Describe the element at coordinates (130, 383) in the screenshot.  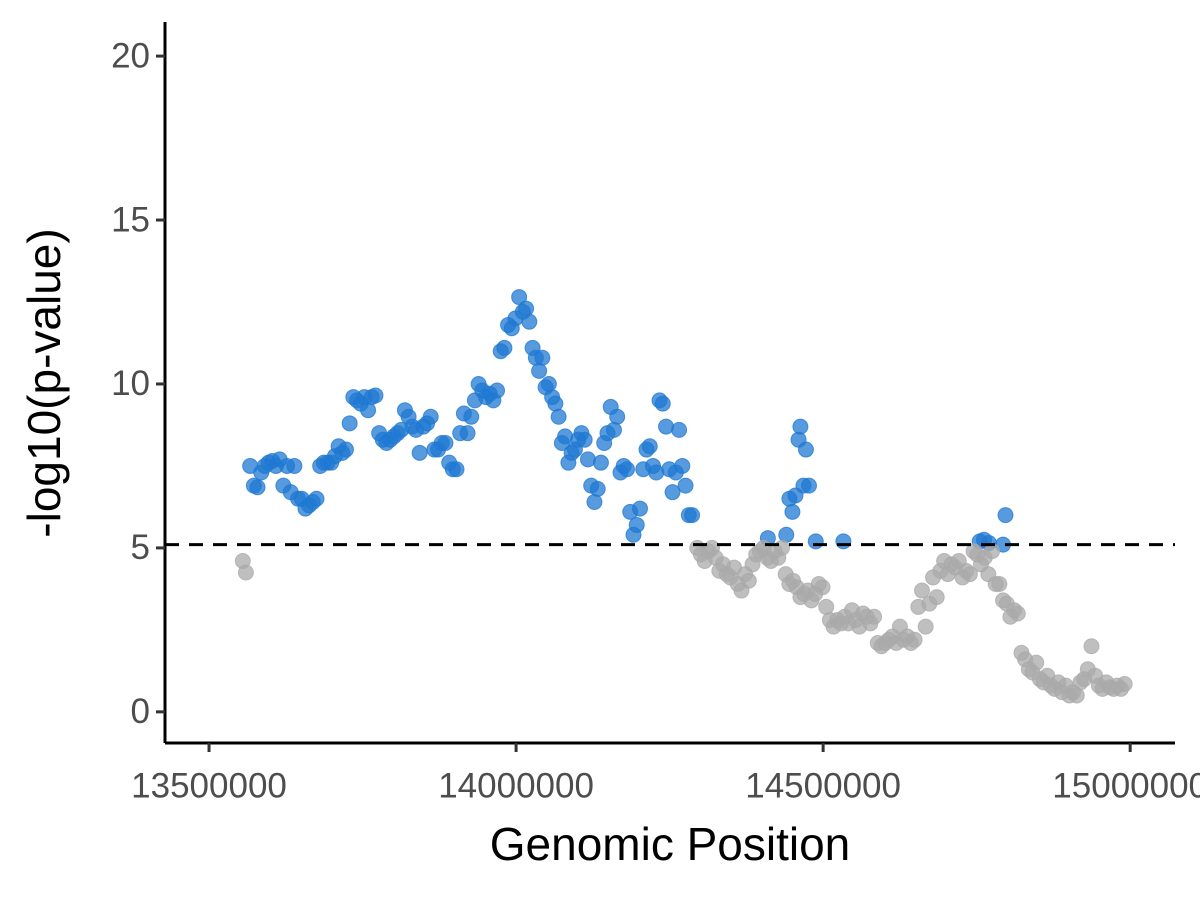
I see `y-tick-label: 10` at that location.